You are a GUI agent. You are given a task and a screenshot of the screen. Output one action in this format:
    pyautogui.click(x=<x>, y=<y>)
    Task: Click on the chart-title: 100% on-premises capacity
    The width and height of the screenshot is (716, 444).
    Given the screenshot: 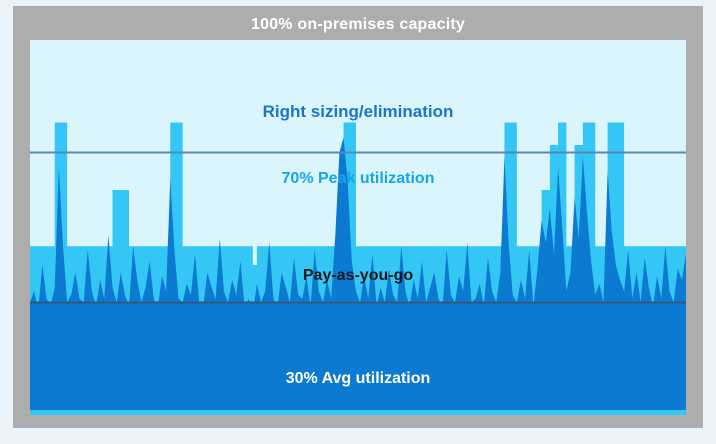 What is the action you would take?
    pyautogui.click(x=358, y=24)
    